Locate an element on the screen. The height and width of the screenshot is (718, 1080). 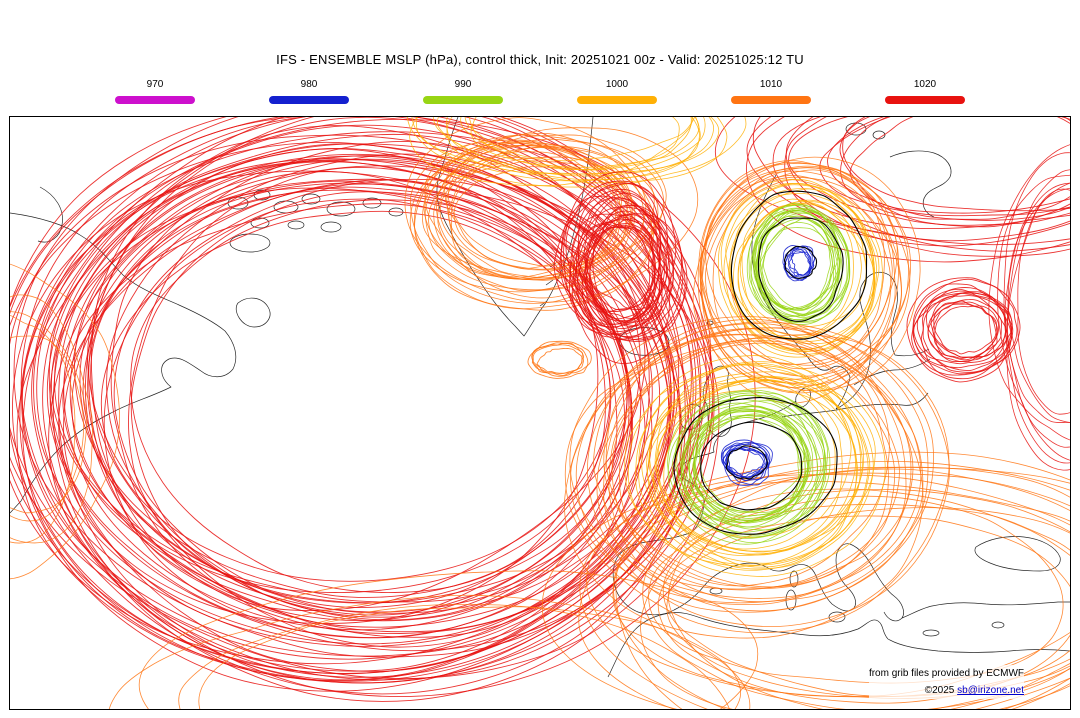
legend-label-1000: 1000 is located at coordinates (617, 84).